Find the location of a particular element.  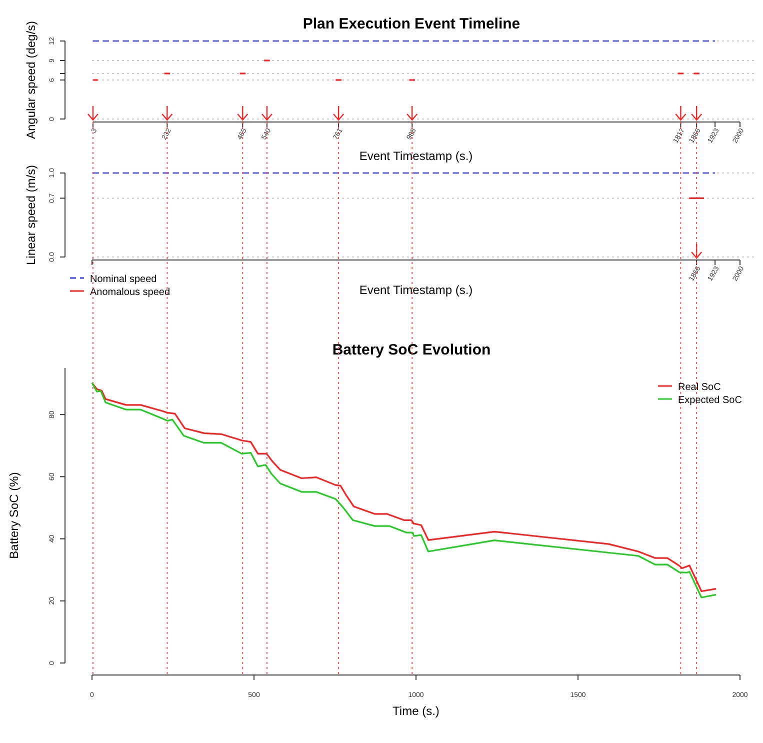

chart-title: Plan Execution Event Timeline is located at coordinates (411, 23).